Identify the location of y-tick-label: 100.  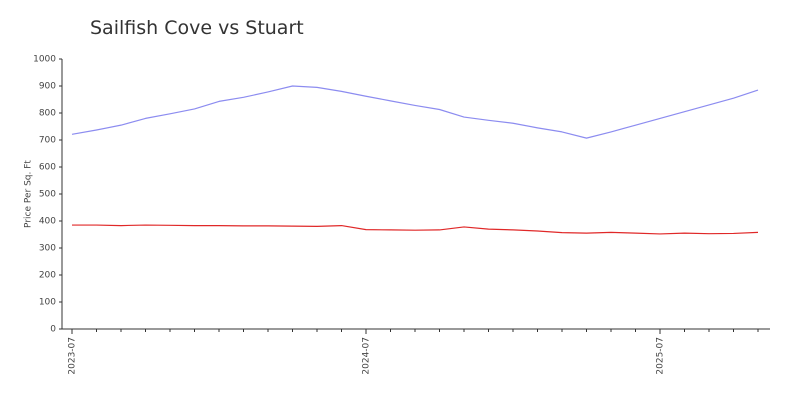
(47, 303).